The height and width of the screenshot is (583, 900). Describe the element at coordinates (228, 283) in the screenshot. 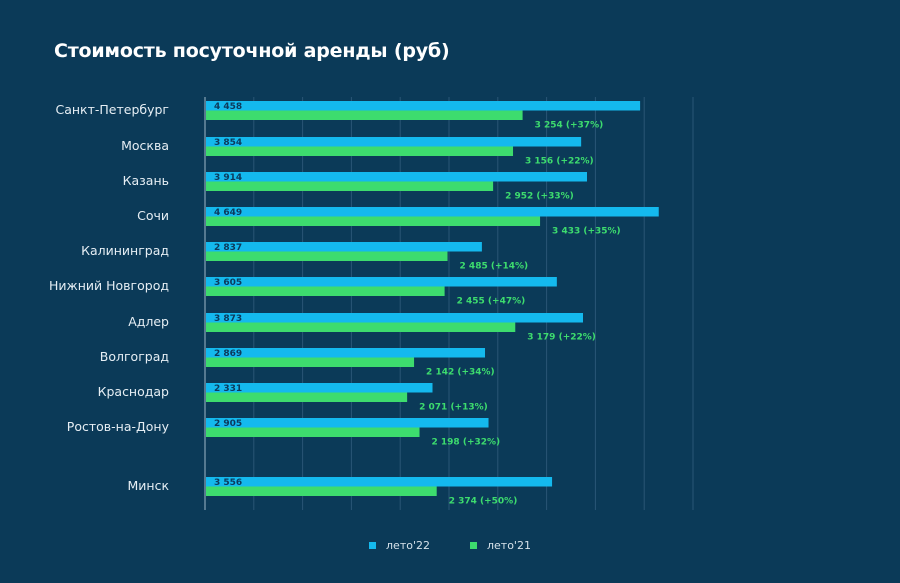

I see `data-label-2022: 3 605` at that location.